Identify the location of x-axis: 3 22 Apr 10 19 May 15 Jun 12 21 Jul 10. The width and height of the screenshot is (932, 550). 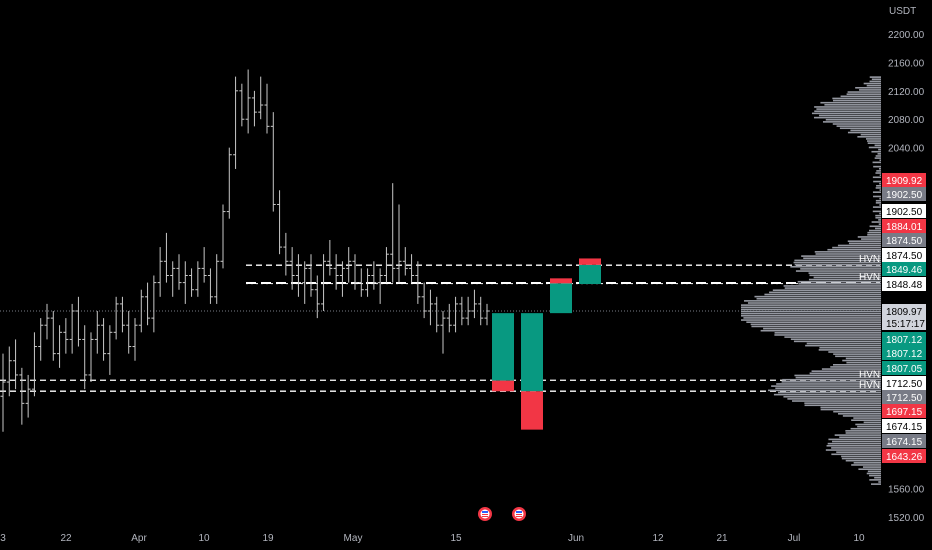
(432, 538).